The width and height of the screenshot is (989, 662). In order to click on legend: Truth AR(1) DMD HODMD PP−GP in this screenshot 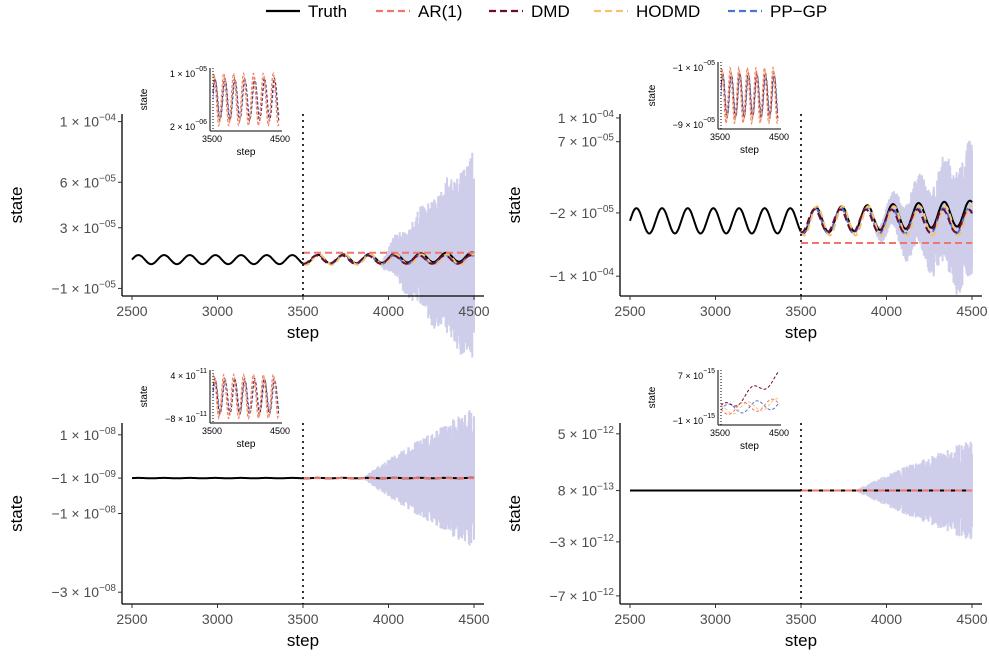, I will do `click(546, 11)`.